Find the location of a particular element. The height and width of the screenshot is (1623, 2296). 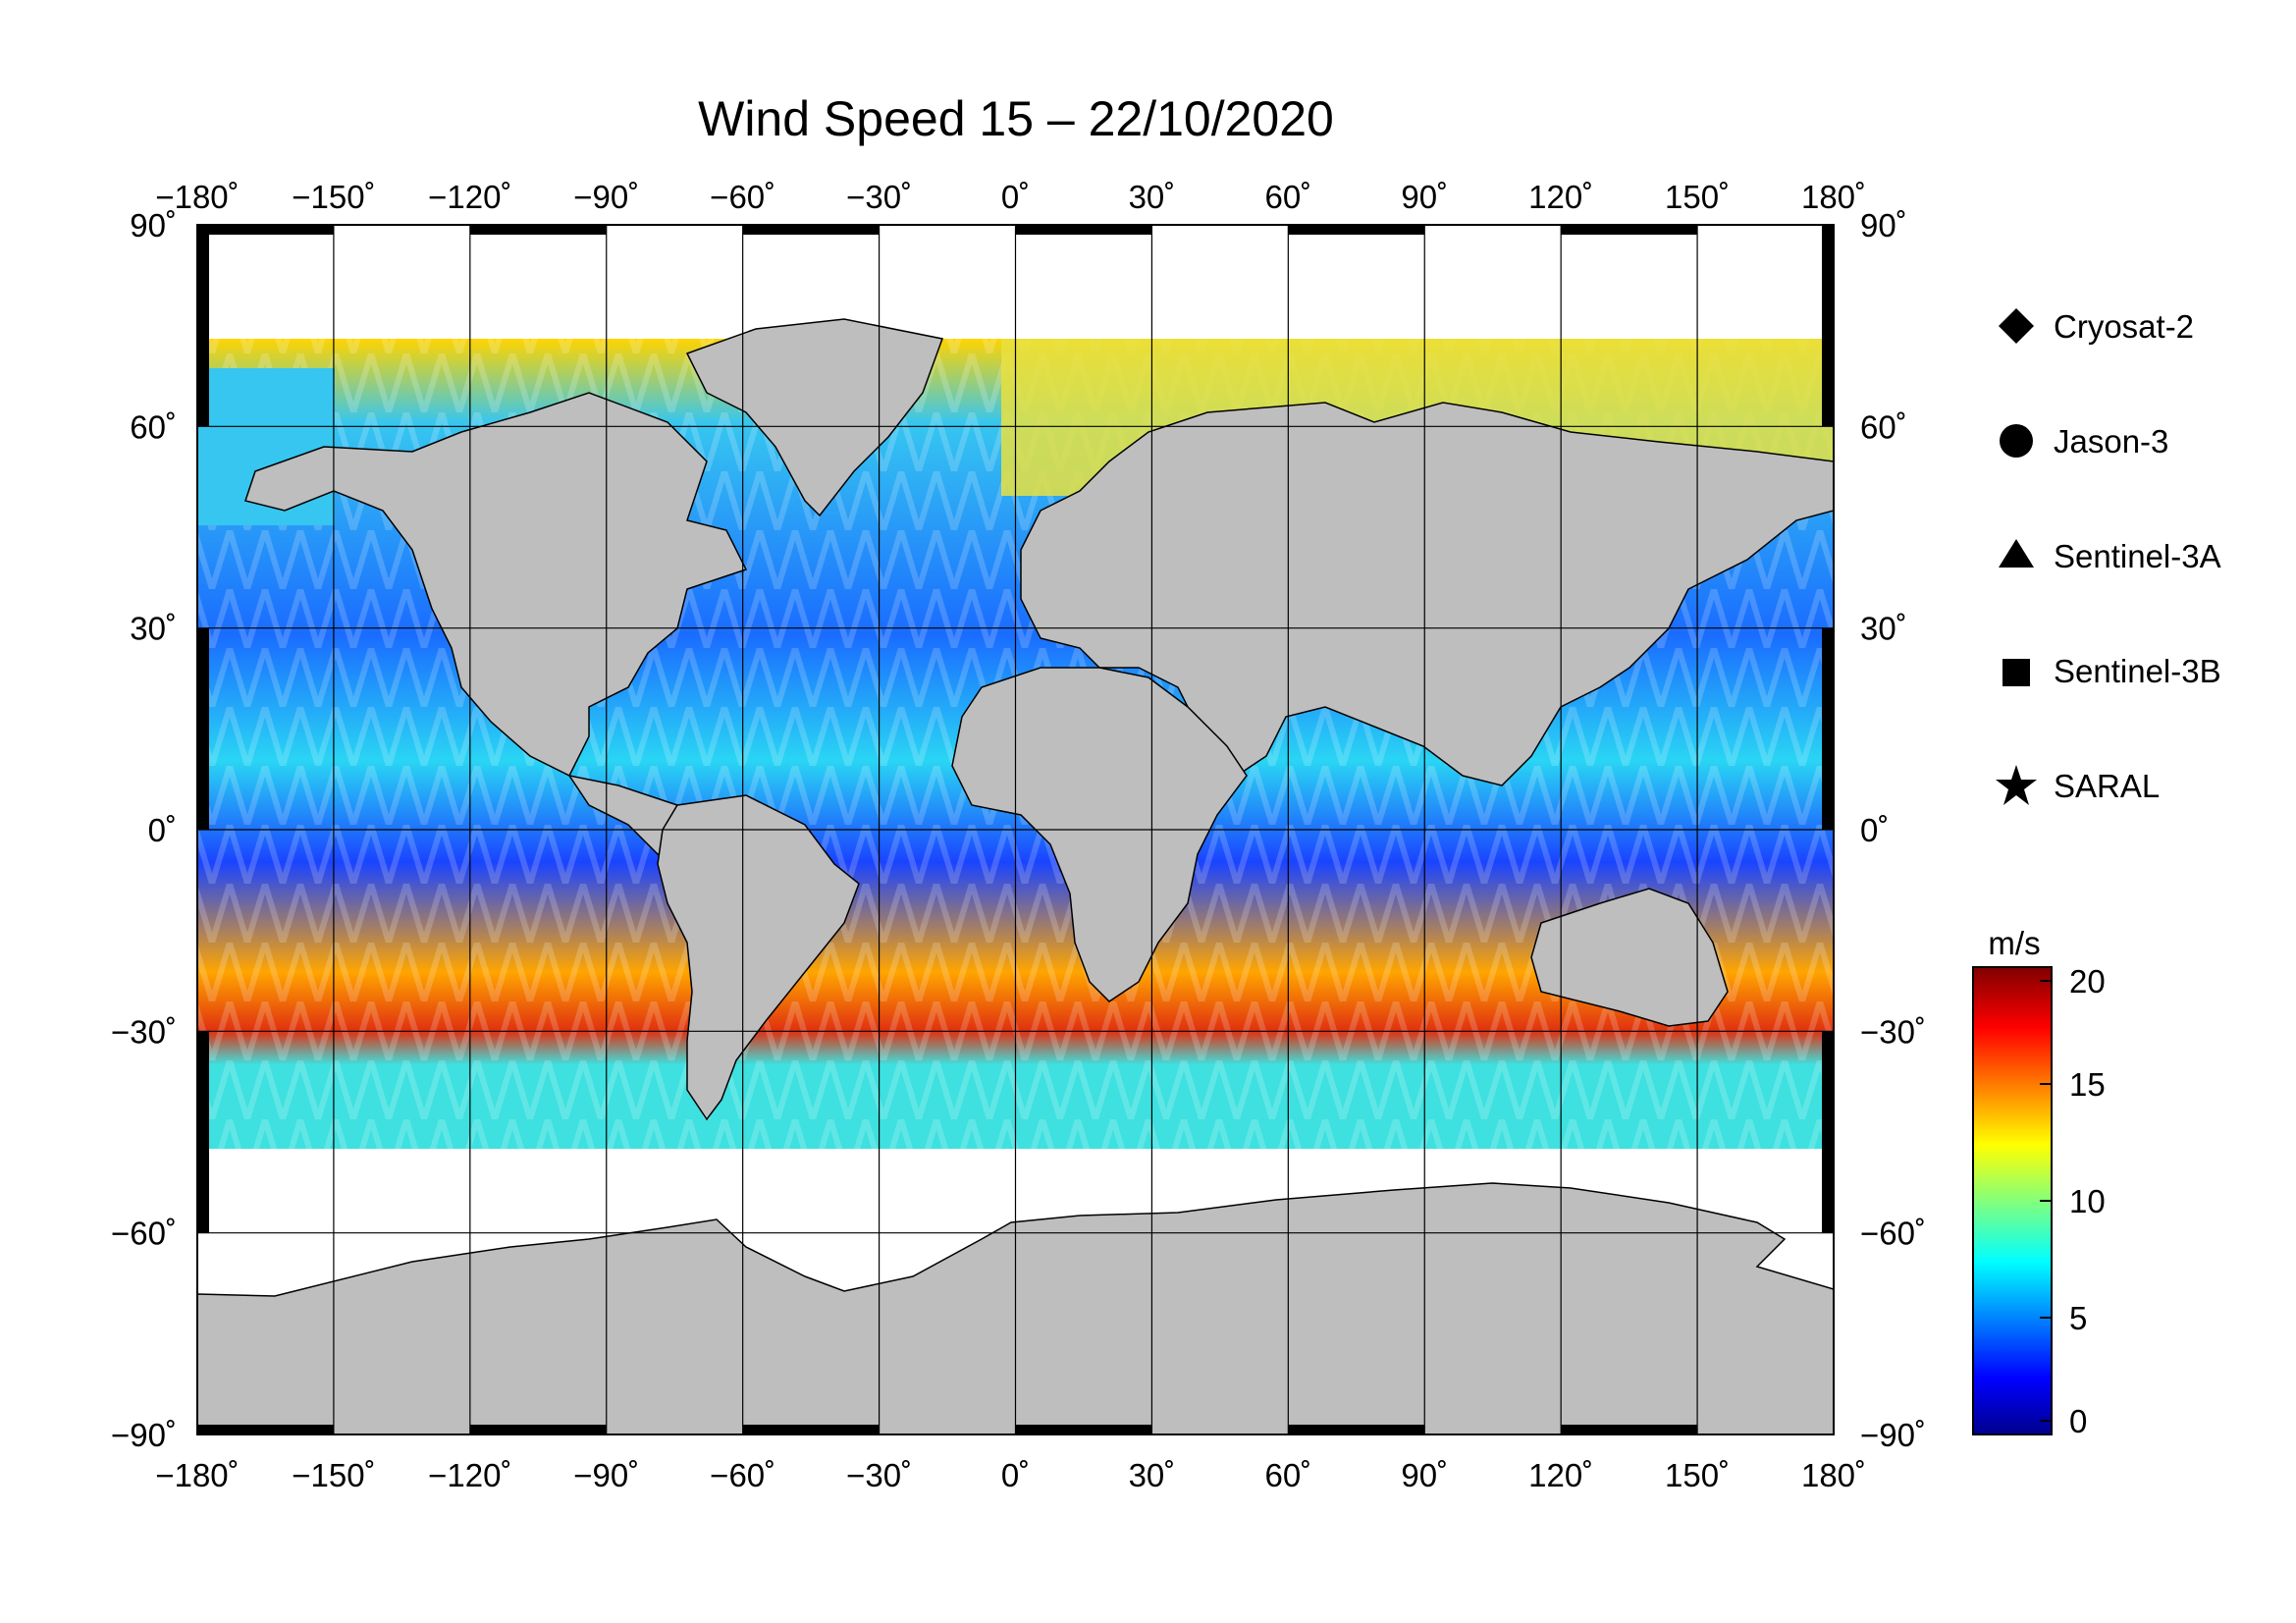

diamond-icon is located at coordinates (2016, 326).